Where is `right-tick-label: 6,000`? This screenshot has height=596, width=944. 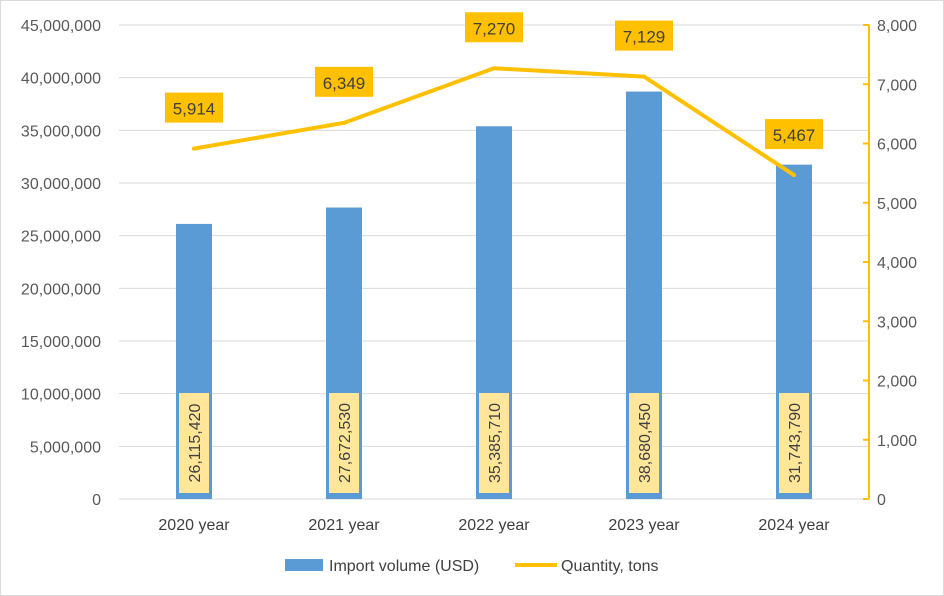 right-tick-label: 6,000 is located at coordinates (897, 145).